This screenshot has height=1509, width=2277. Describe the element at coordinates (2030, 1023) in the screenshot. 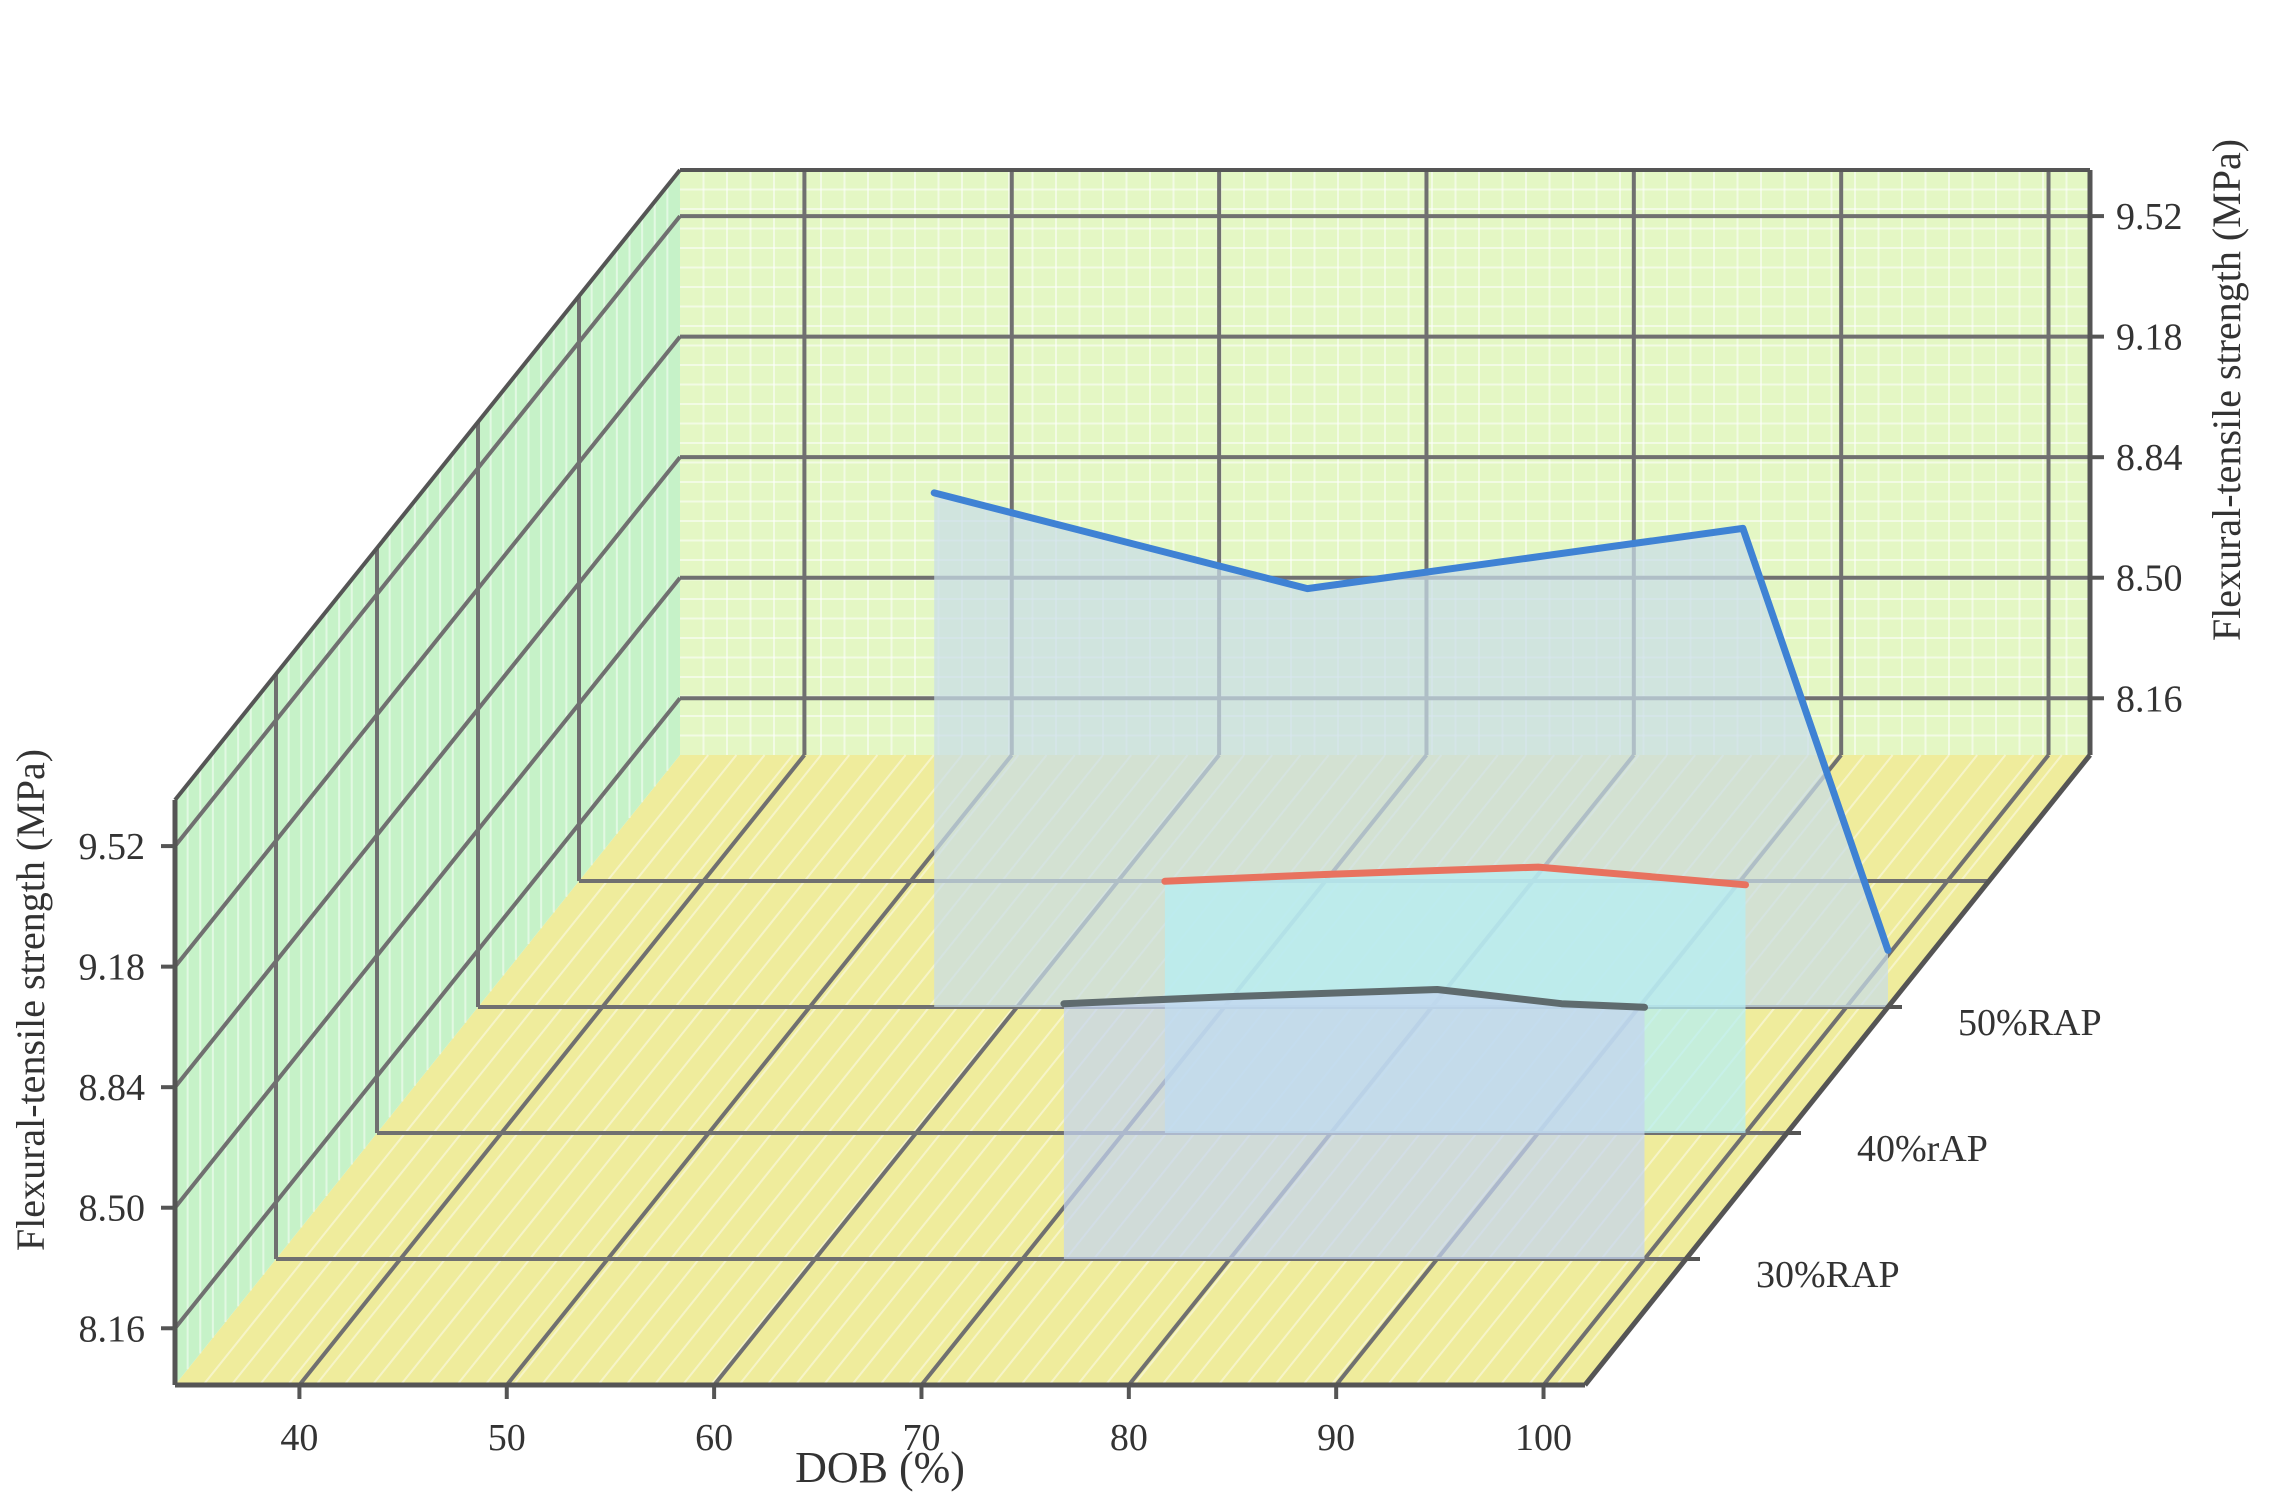

I see `z-category-label: 50%RAP` at that location.